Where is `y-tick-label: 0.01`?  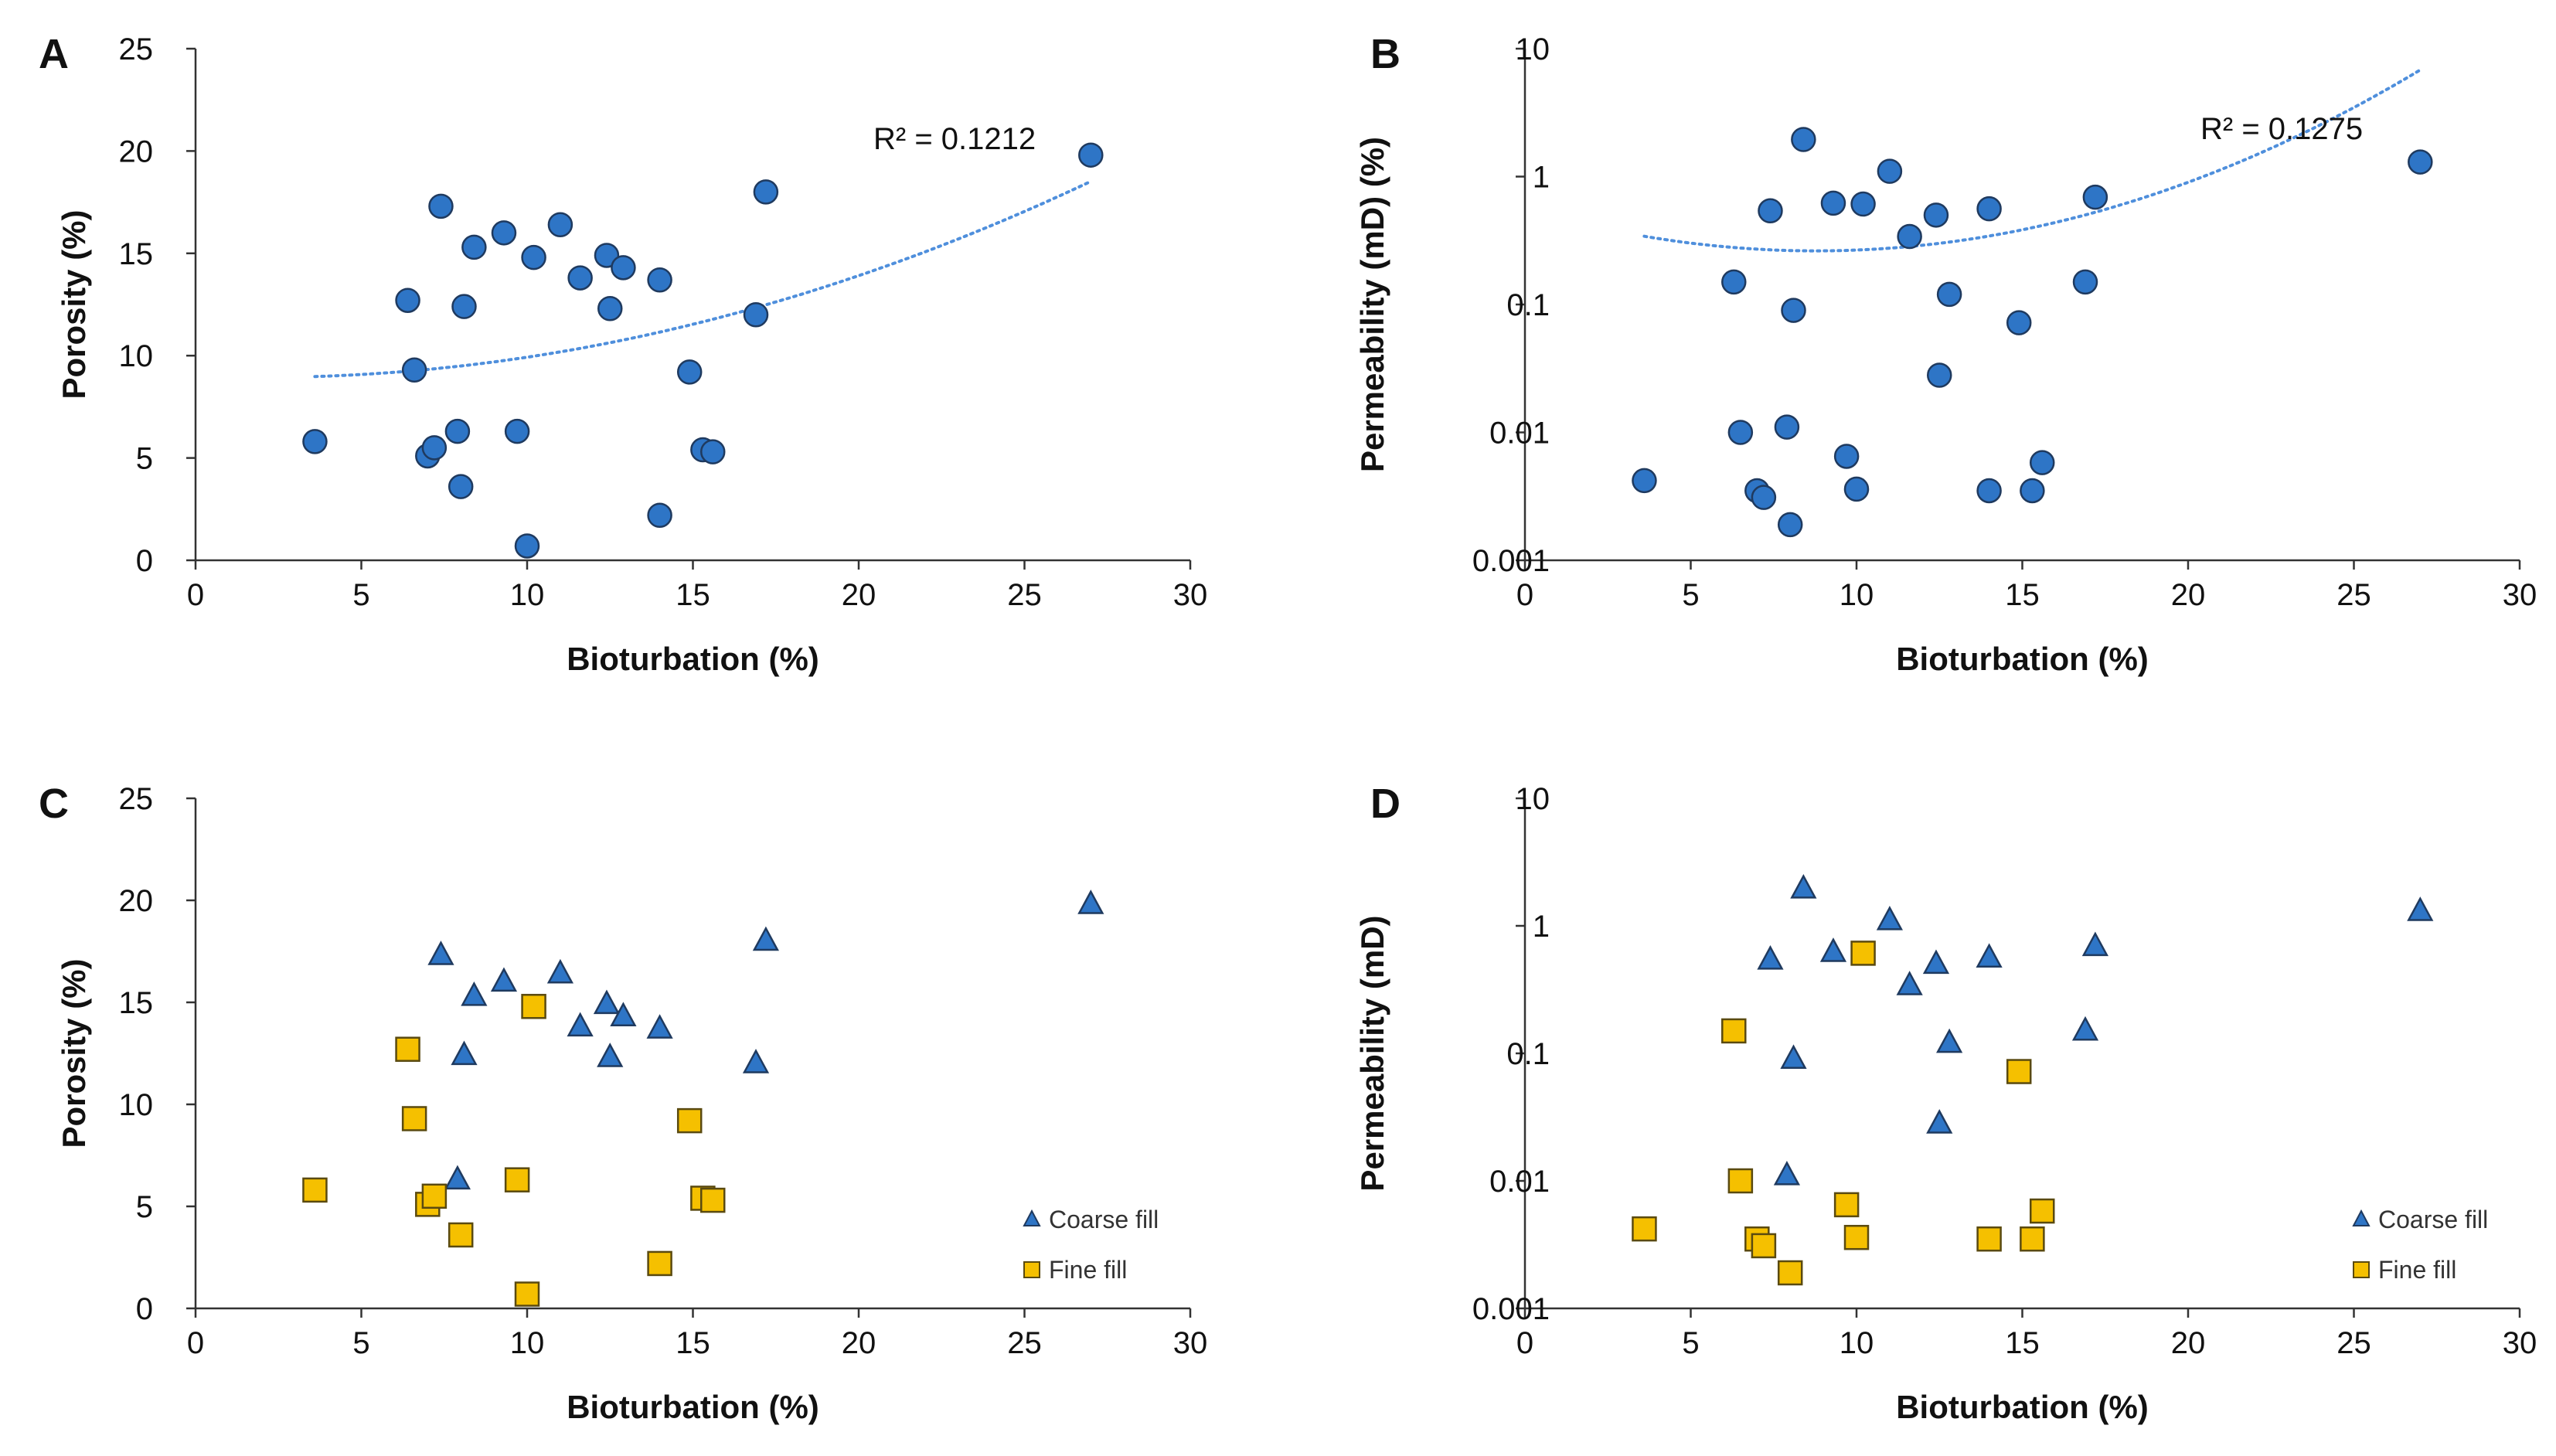 y-tick-label: 0.01 is located at coordinates (1519, 1182).